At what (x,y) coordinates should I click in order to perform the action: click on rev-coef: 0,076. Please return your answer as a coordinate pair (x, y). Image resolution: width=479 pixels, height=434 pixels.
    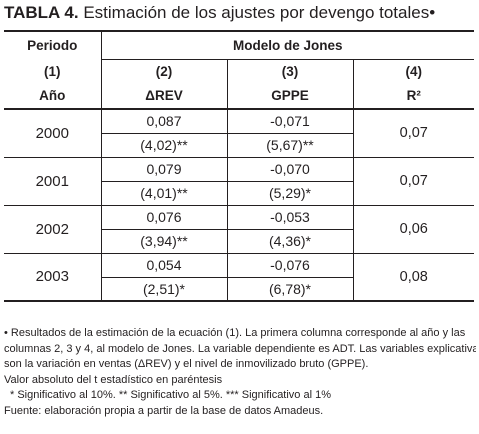
    Looking at the image, I should click on (164, 217).